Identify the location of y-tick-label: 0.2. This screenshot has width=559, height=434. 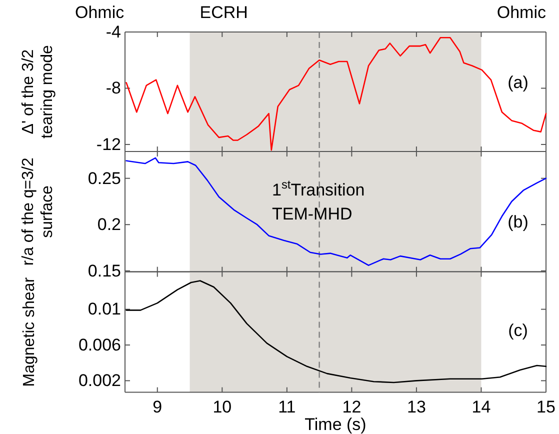
(109, 224).